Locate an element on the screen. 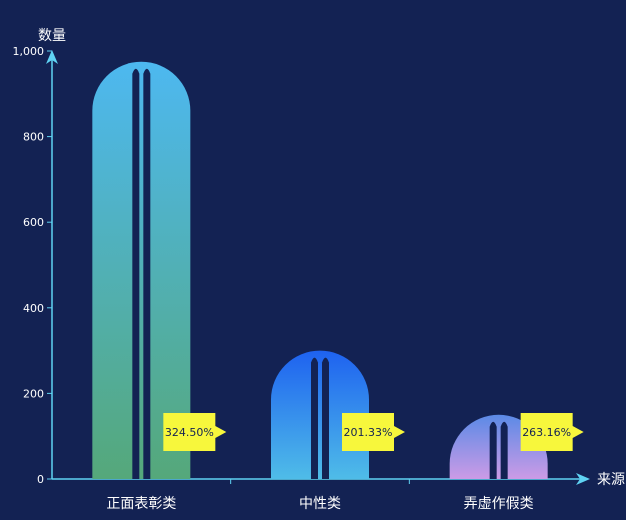 This screenshot has height=520, width=626. x-tick-label: 正面表彰类 is located at coordinates (141, 503).